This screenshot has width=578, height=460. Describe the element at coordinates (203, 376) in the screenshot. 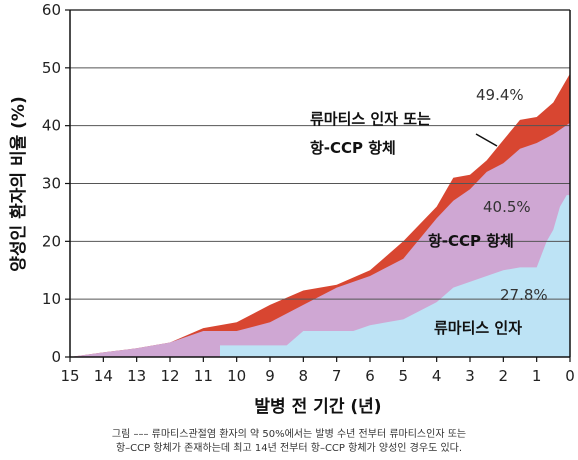

I see `x-tick-label-11: 11` at that location.